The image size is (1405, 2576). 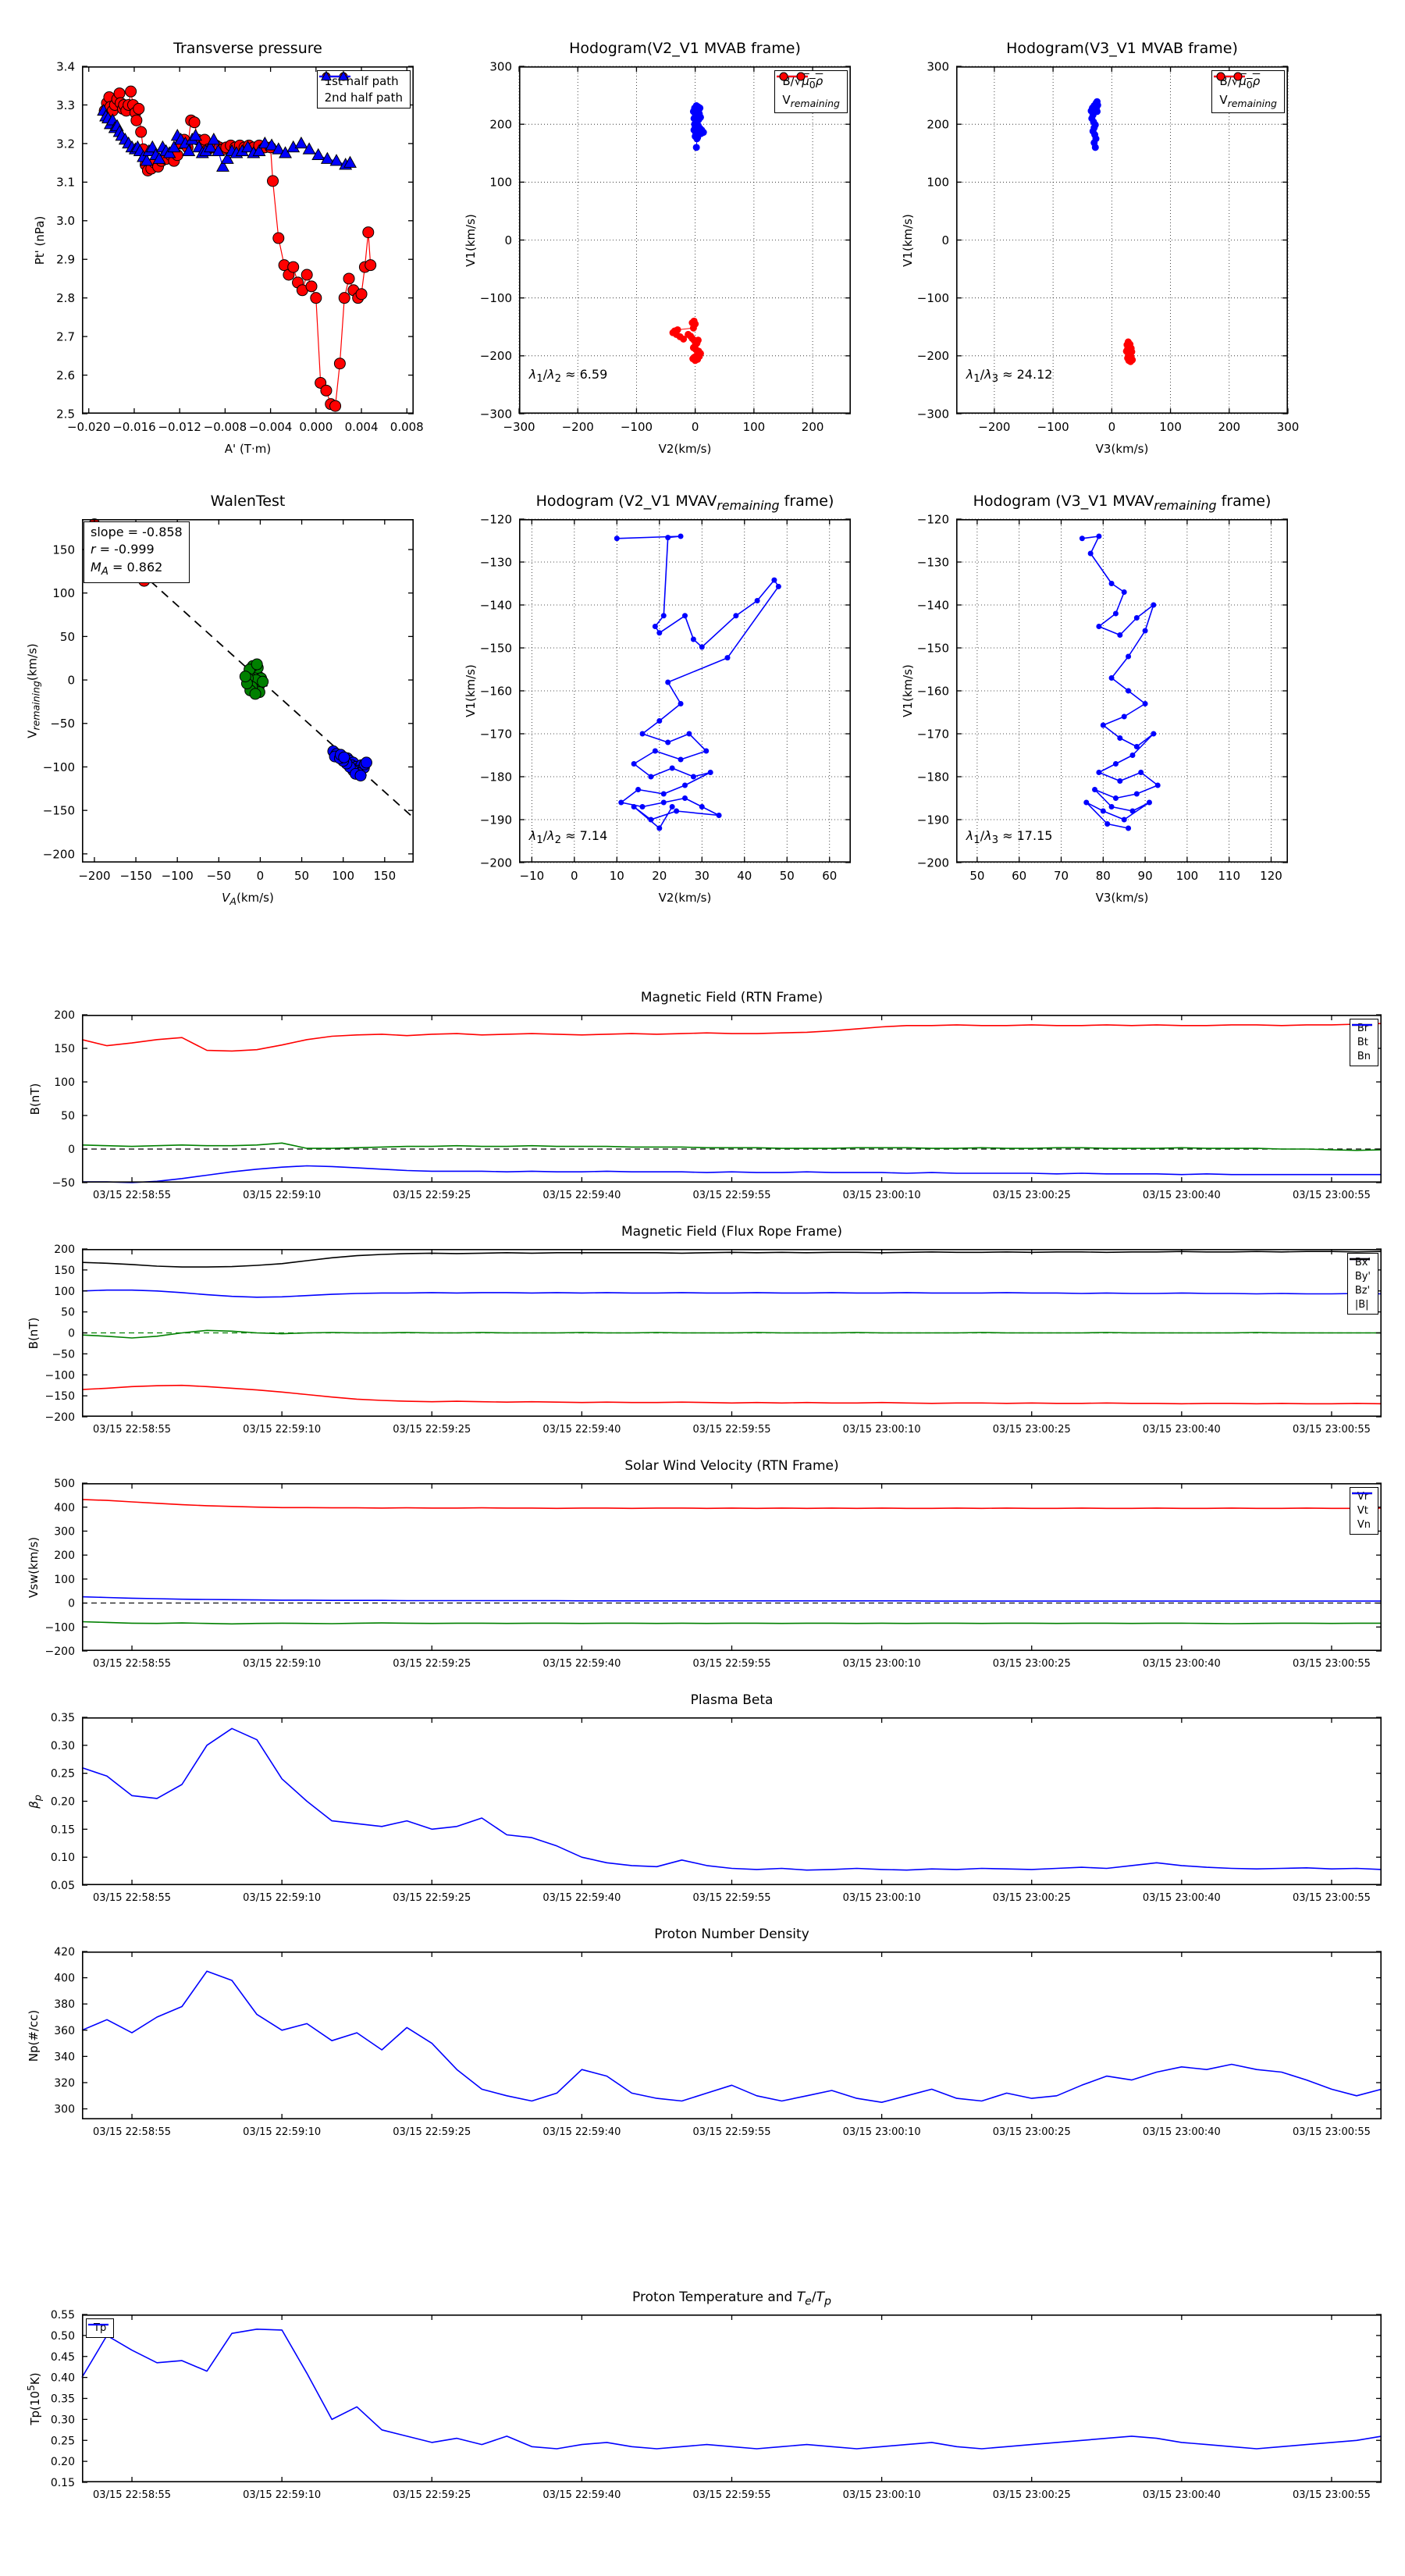 I want to click on y-tick-label: −160, so click(x=933, y=691).